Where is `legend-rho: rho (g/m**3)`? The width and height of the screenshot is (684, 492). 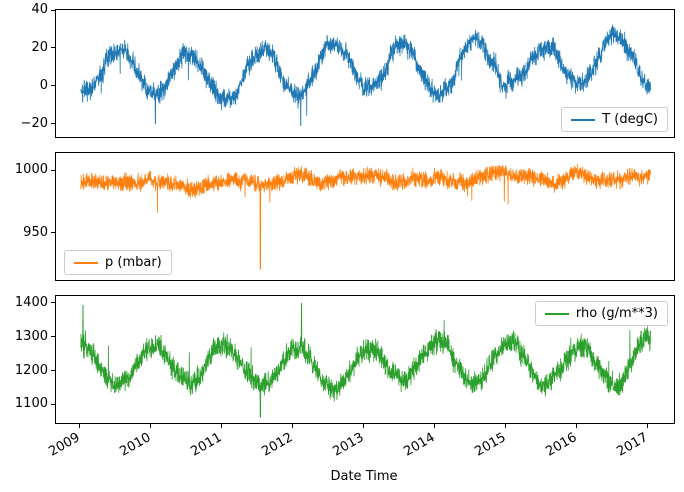
legend-rho: rho (g/m**3) is located at coordinates (601, 313).